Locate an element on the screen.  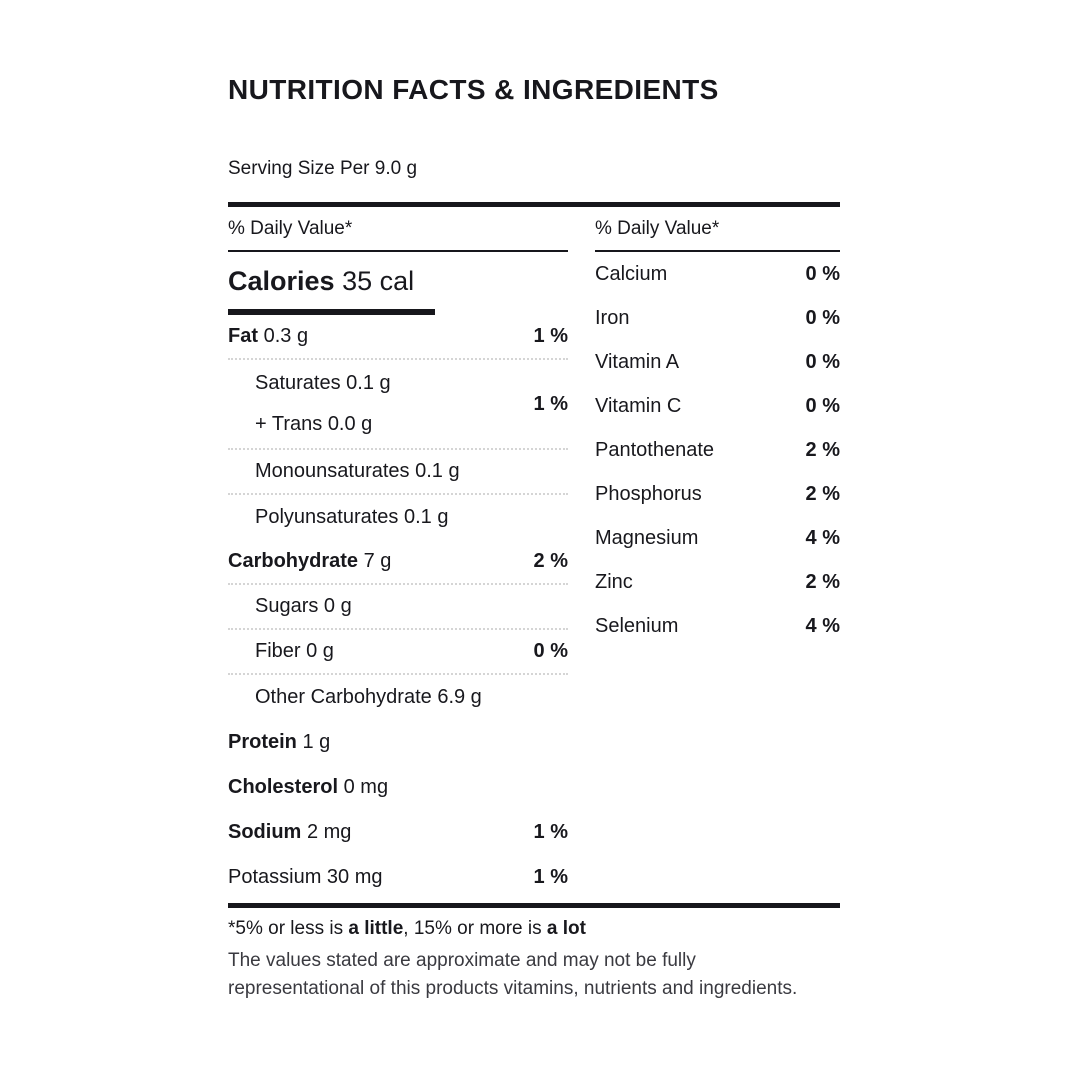
micronutrient-label: Magnesium is located at coordinates (647, 537).